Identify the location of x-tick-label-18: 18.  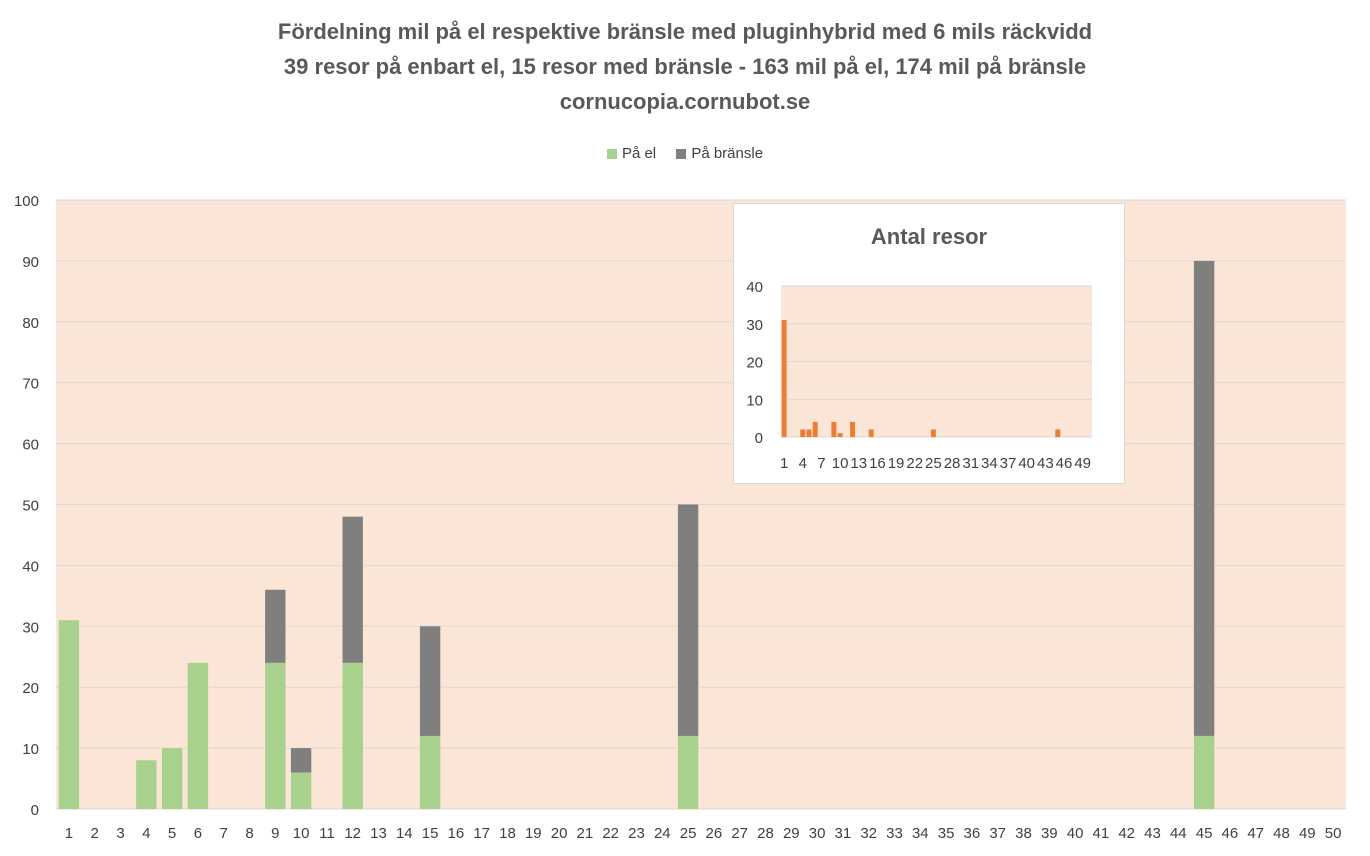
(507, 833).